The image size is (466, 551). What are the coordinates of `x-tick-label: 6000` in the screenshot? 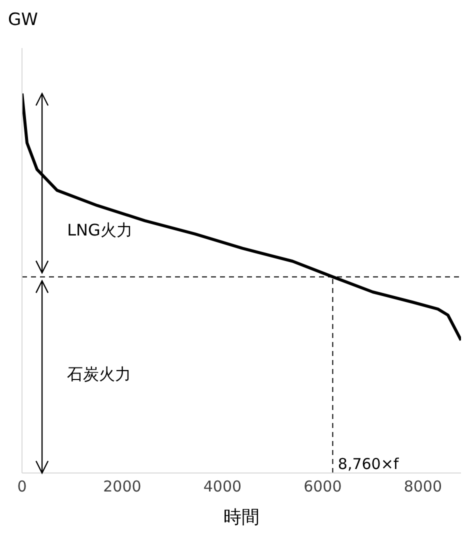 It's located at (323, 487).